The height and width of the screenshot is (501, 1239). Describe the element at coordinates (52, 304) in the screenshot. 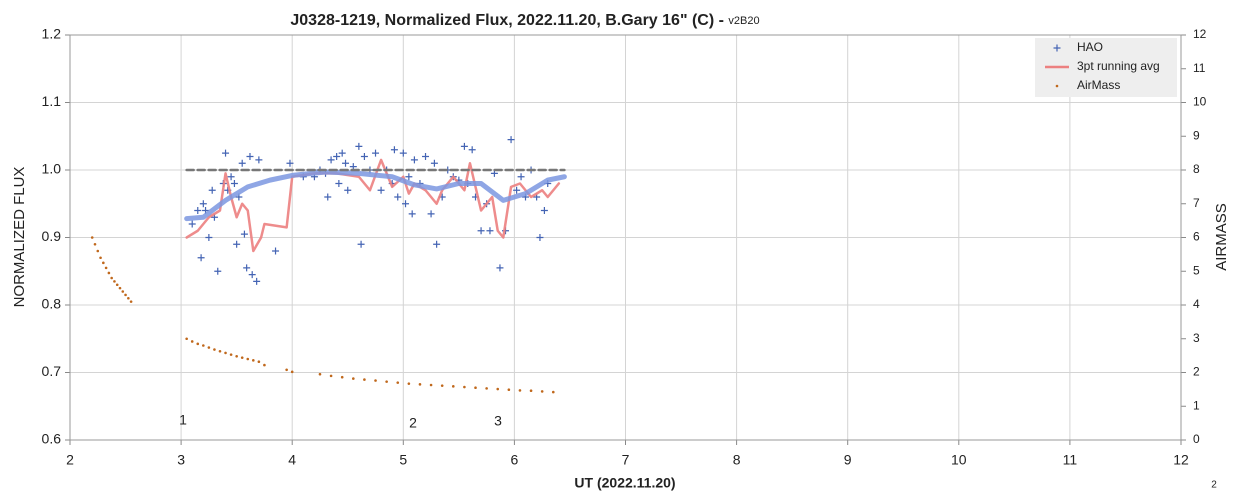

I see `y-tick-label: 0.8` at that location.